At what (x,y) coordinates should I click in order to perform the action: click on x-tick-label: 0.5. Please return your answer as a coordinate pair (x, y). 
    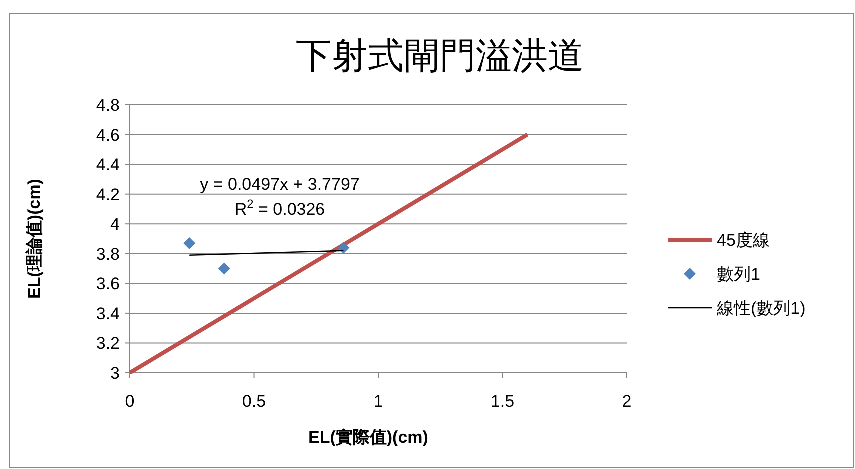
    Looking at the image, I should click on (254, 401).